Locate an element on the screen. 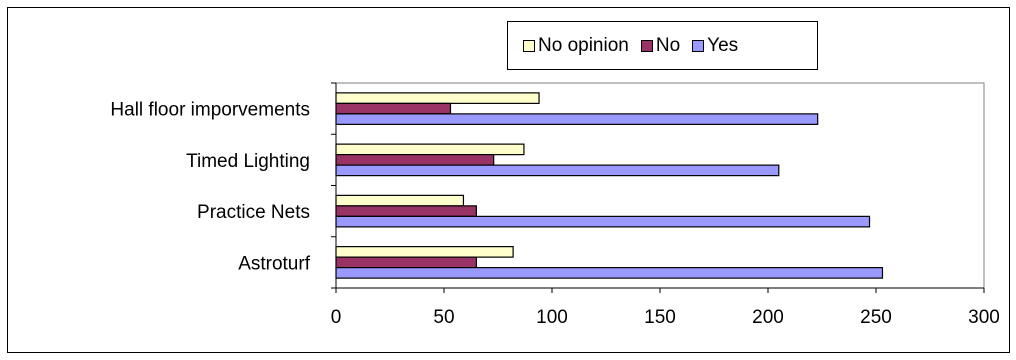 This screenshot has height=360, width=1016. bar-no-practice-nets is located at coordinates (406, 211).